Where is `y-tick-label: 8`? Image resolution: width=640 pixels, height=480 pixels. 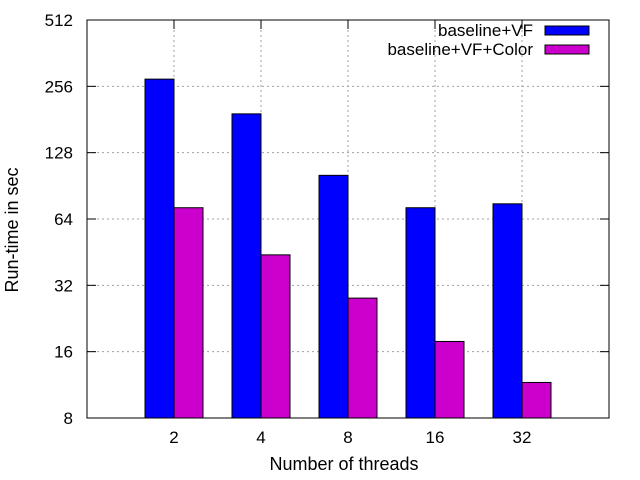
y-tick-label: 8 is located at coordinates (68, 418).